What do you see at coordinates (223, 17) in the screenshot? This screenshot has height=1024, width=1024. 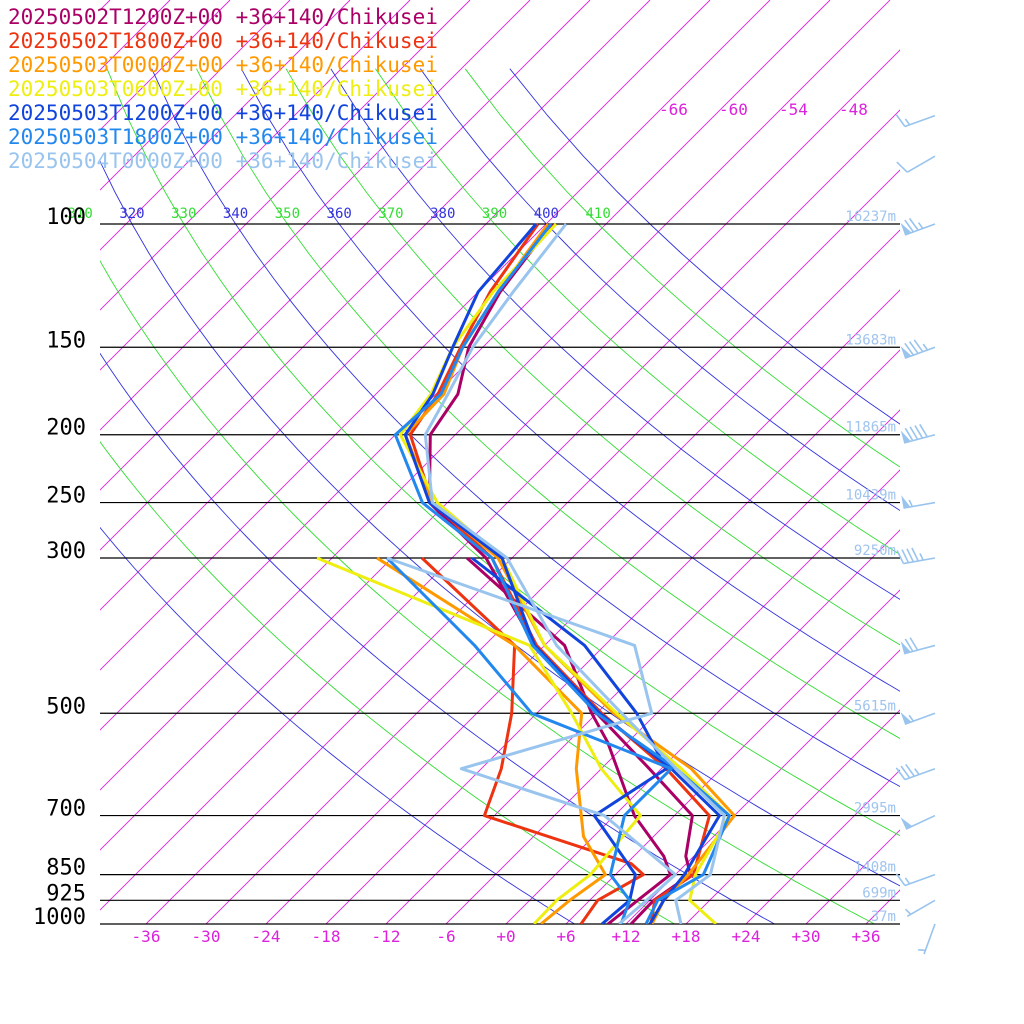 I see `legend-entry: 20250502T1200Z+00 +36+140/Chikusei` at bounding box center [223, 17].